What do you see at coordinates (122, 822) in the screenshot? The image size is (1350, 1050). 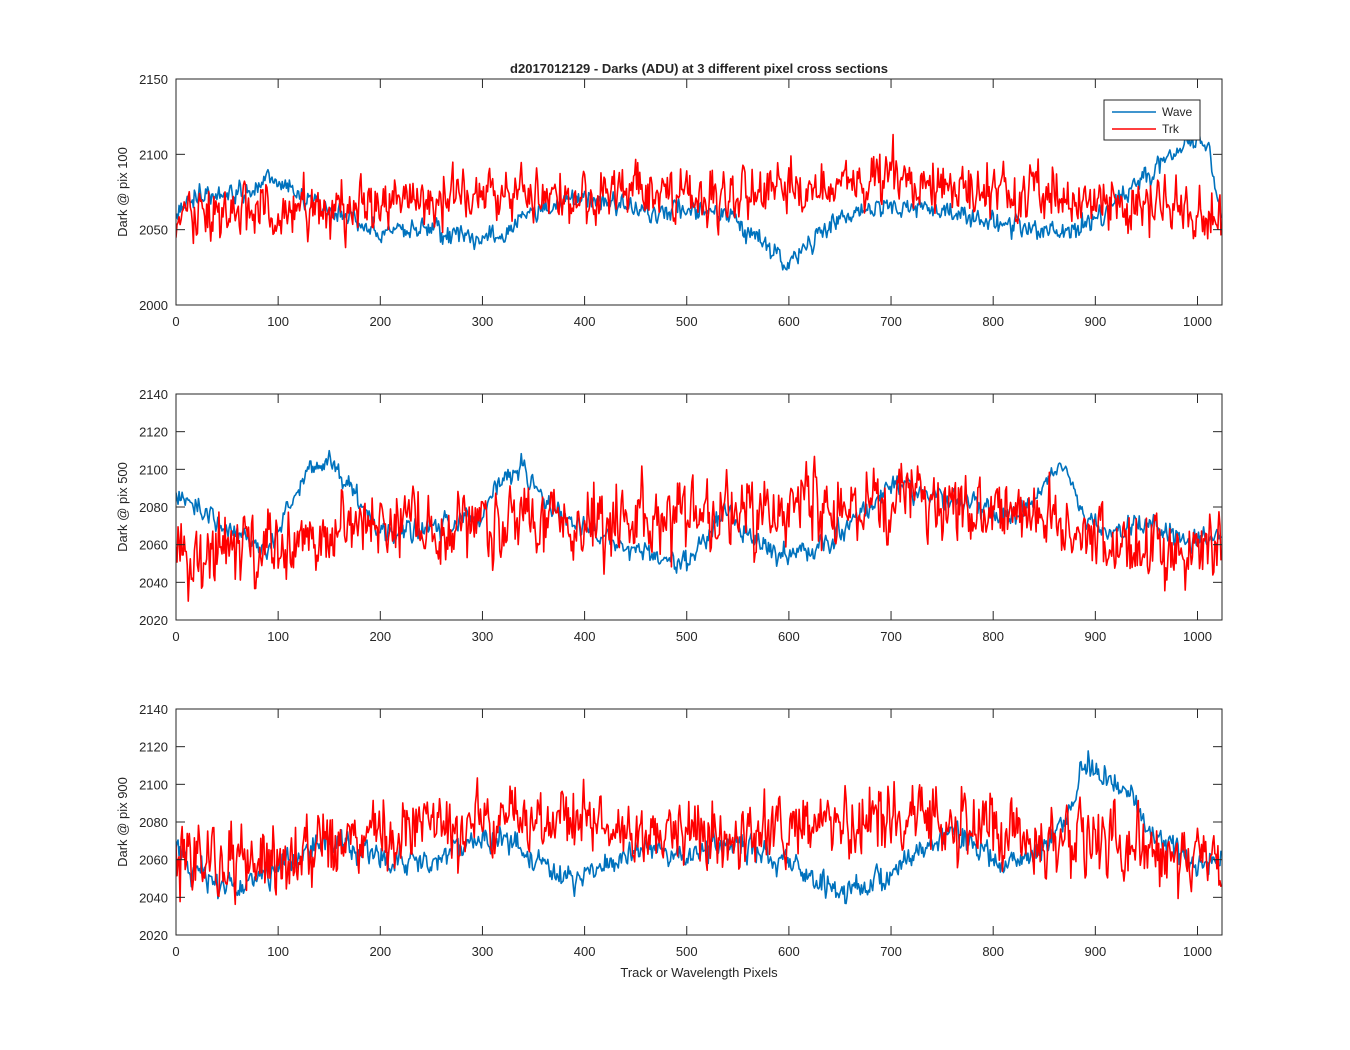 I see `y-axis-label: Dark @ pix 900` at bounding box center [122, 822].